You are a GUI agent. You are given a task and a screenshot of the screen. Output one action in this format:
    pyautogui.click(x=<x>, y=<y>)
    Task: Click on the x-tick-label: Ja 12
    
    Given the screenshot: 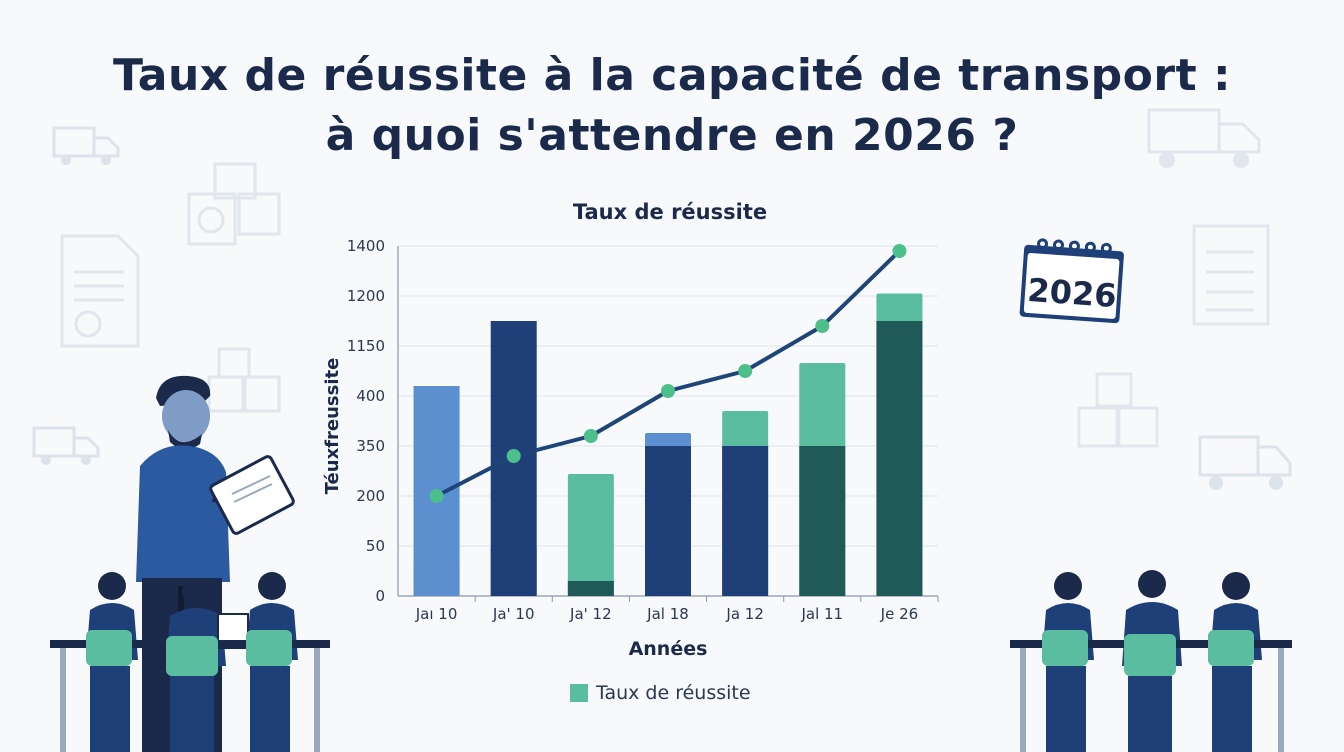 What is the action you would take?
    pyautogui.click(x=744, y=614)
    